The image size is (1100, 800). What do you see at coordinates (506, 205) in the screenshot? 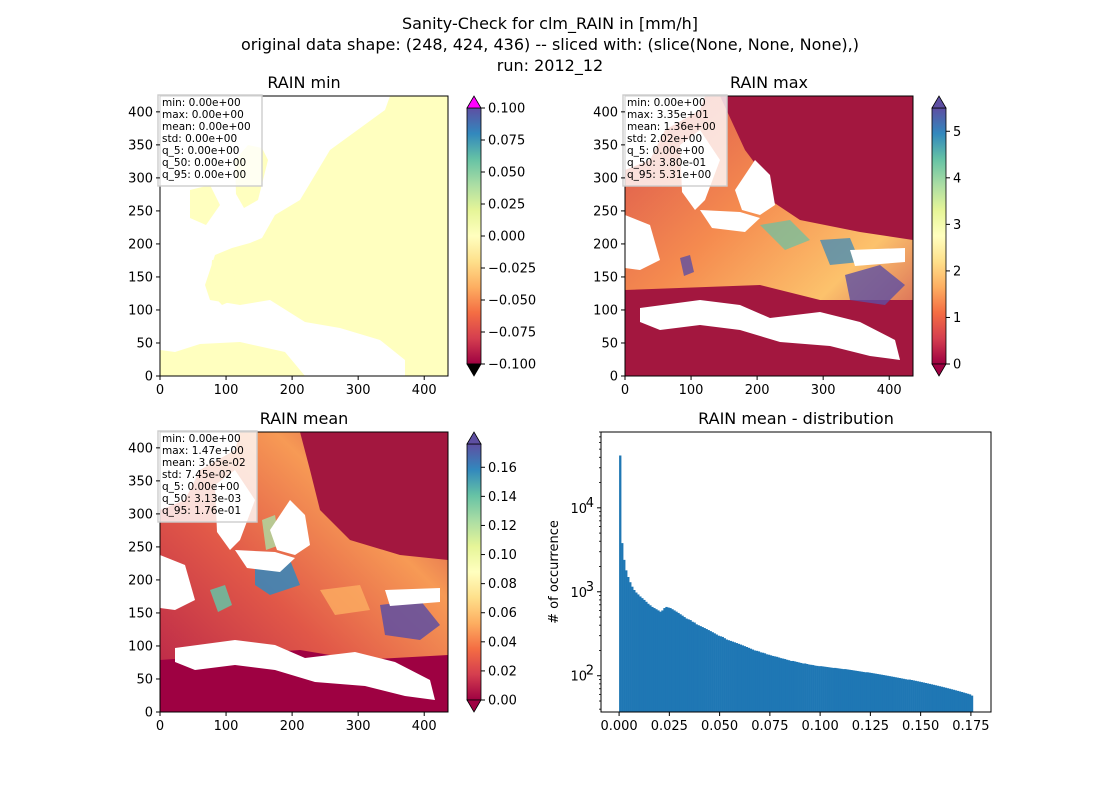
I see `colorbar-tick-label: 0.025` at bounding box center [506, 205].